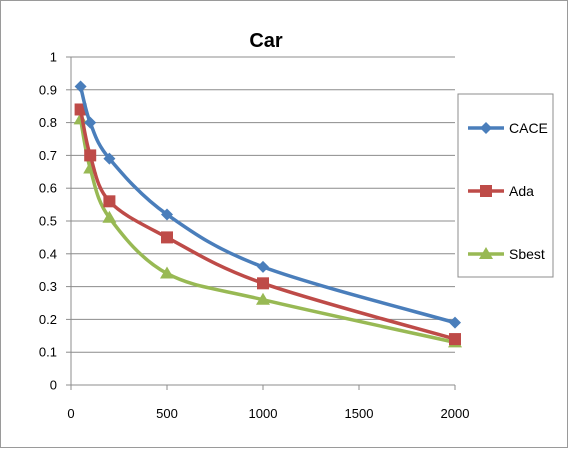  Describe the element at coordinates (455, 413) in the screenshot. I see `x-tick-label: 2000` at that location.